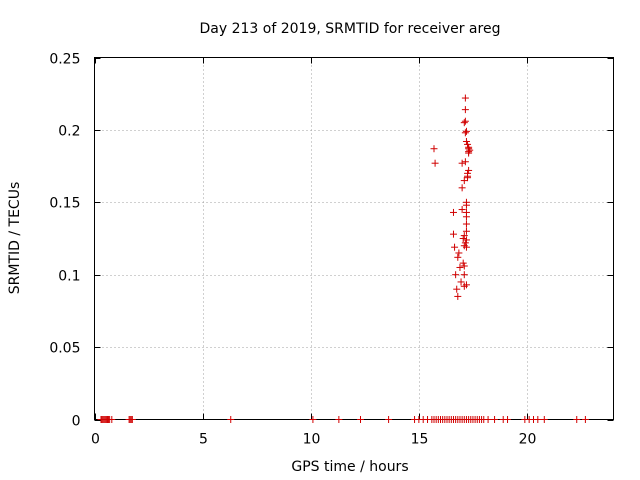 Image resolution: width=640 pixels, height=480 pixels. Describe the element at coordinates (69, 132) in the screenshot. I see `y-tick-label: 0.2` at that location.